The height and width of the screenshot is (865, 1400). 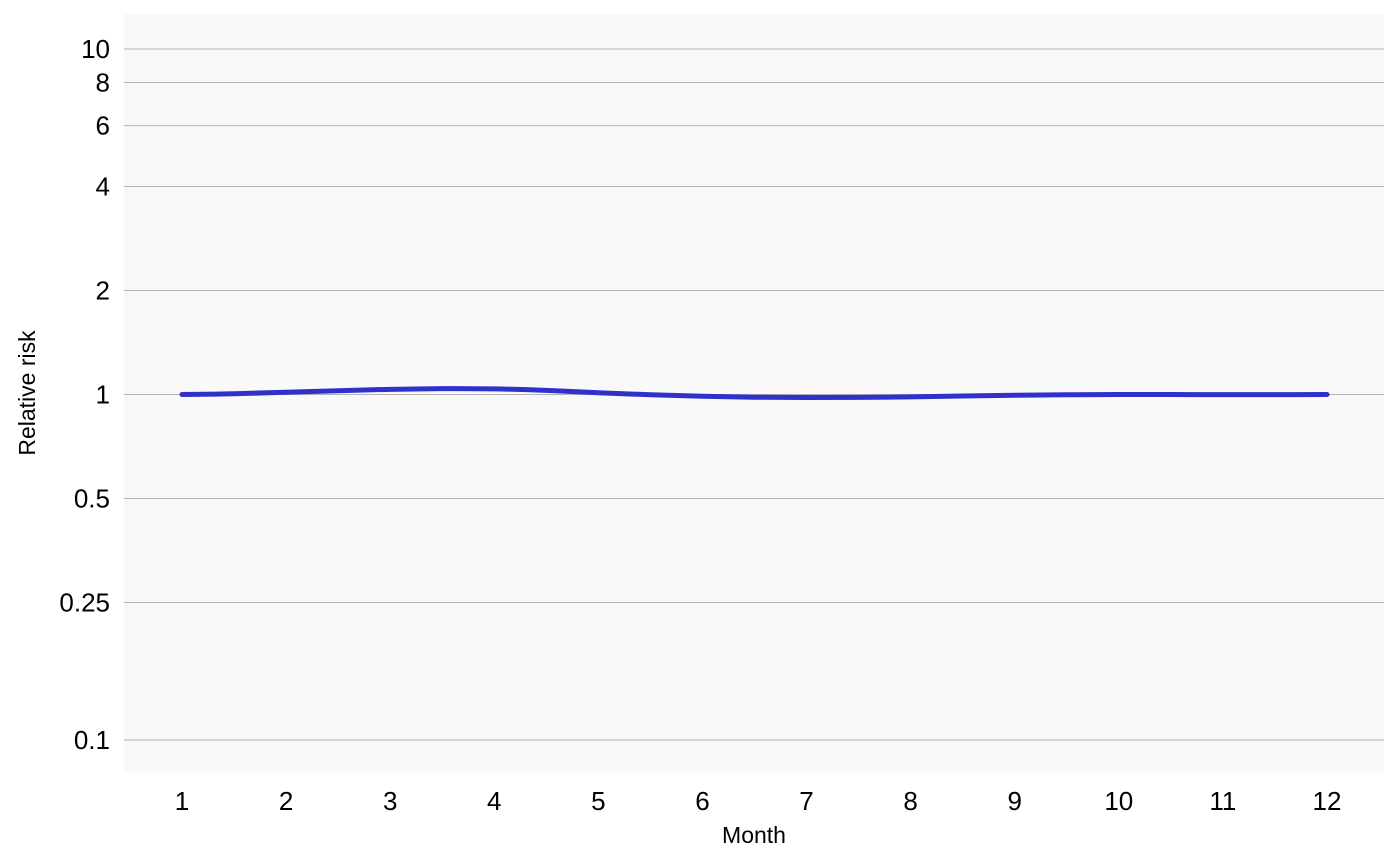 I want to click on x-tick-label: 4, so click(x=494, y=801).